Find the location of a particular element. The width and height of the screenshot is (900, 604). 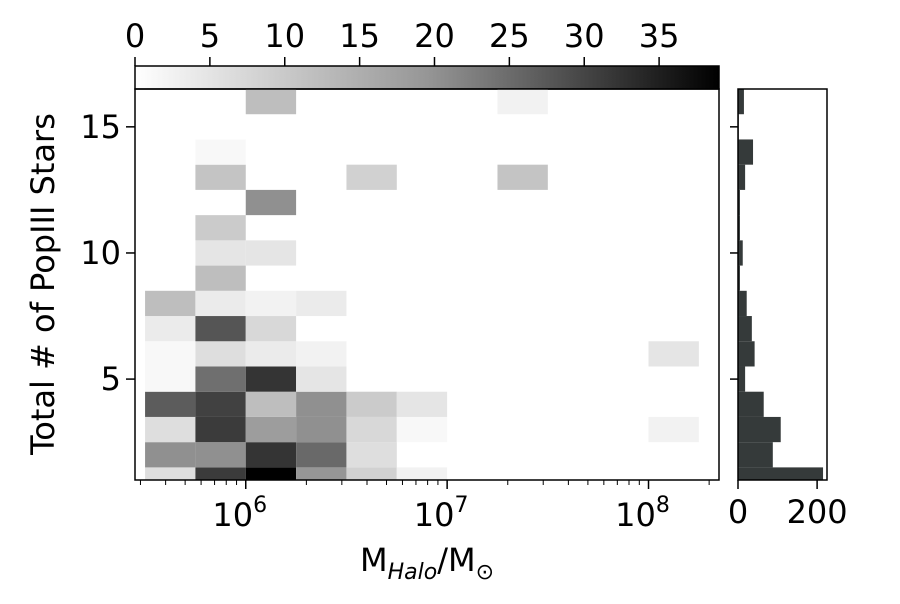

marginal-x-tick-label: 200 is located at coordinates (817, 512).